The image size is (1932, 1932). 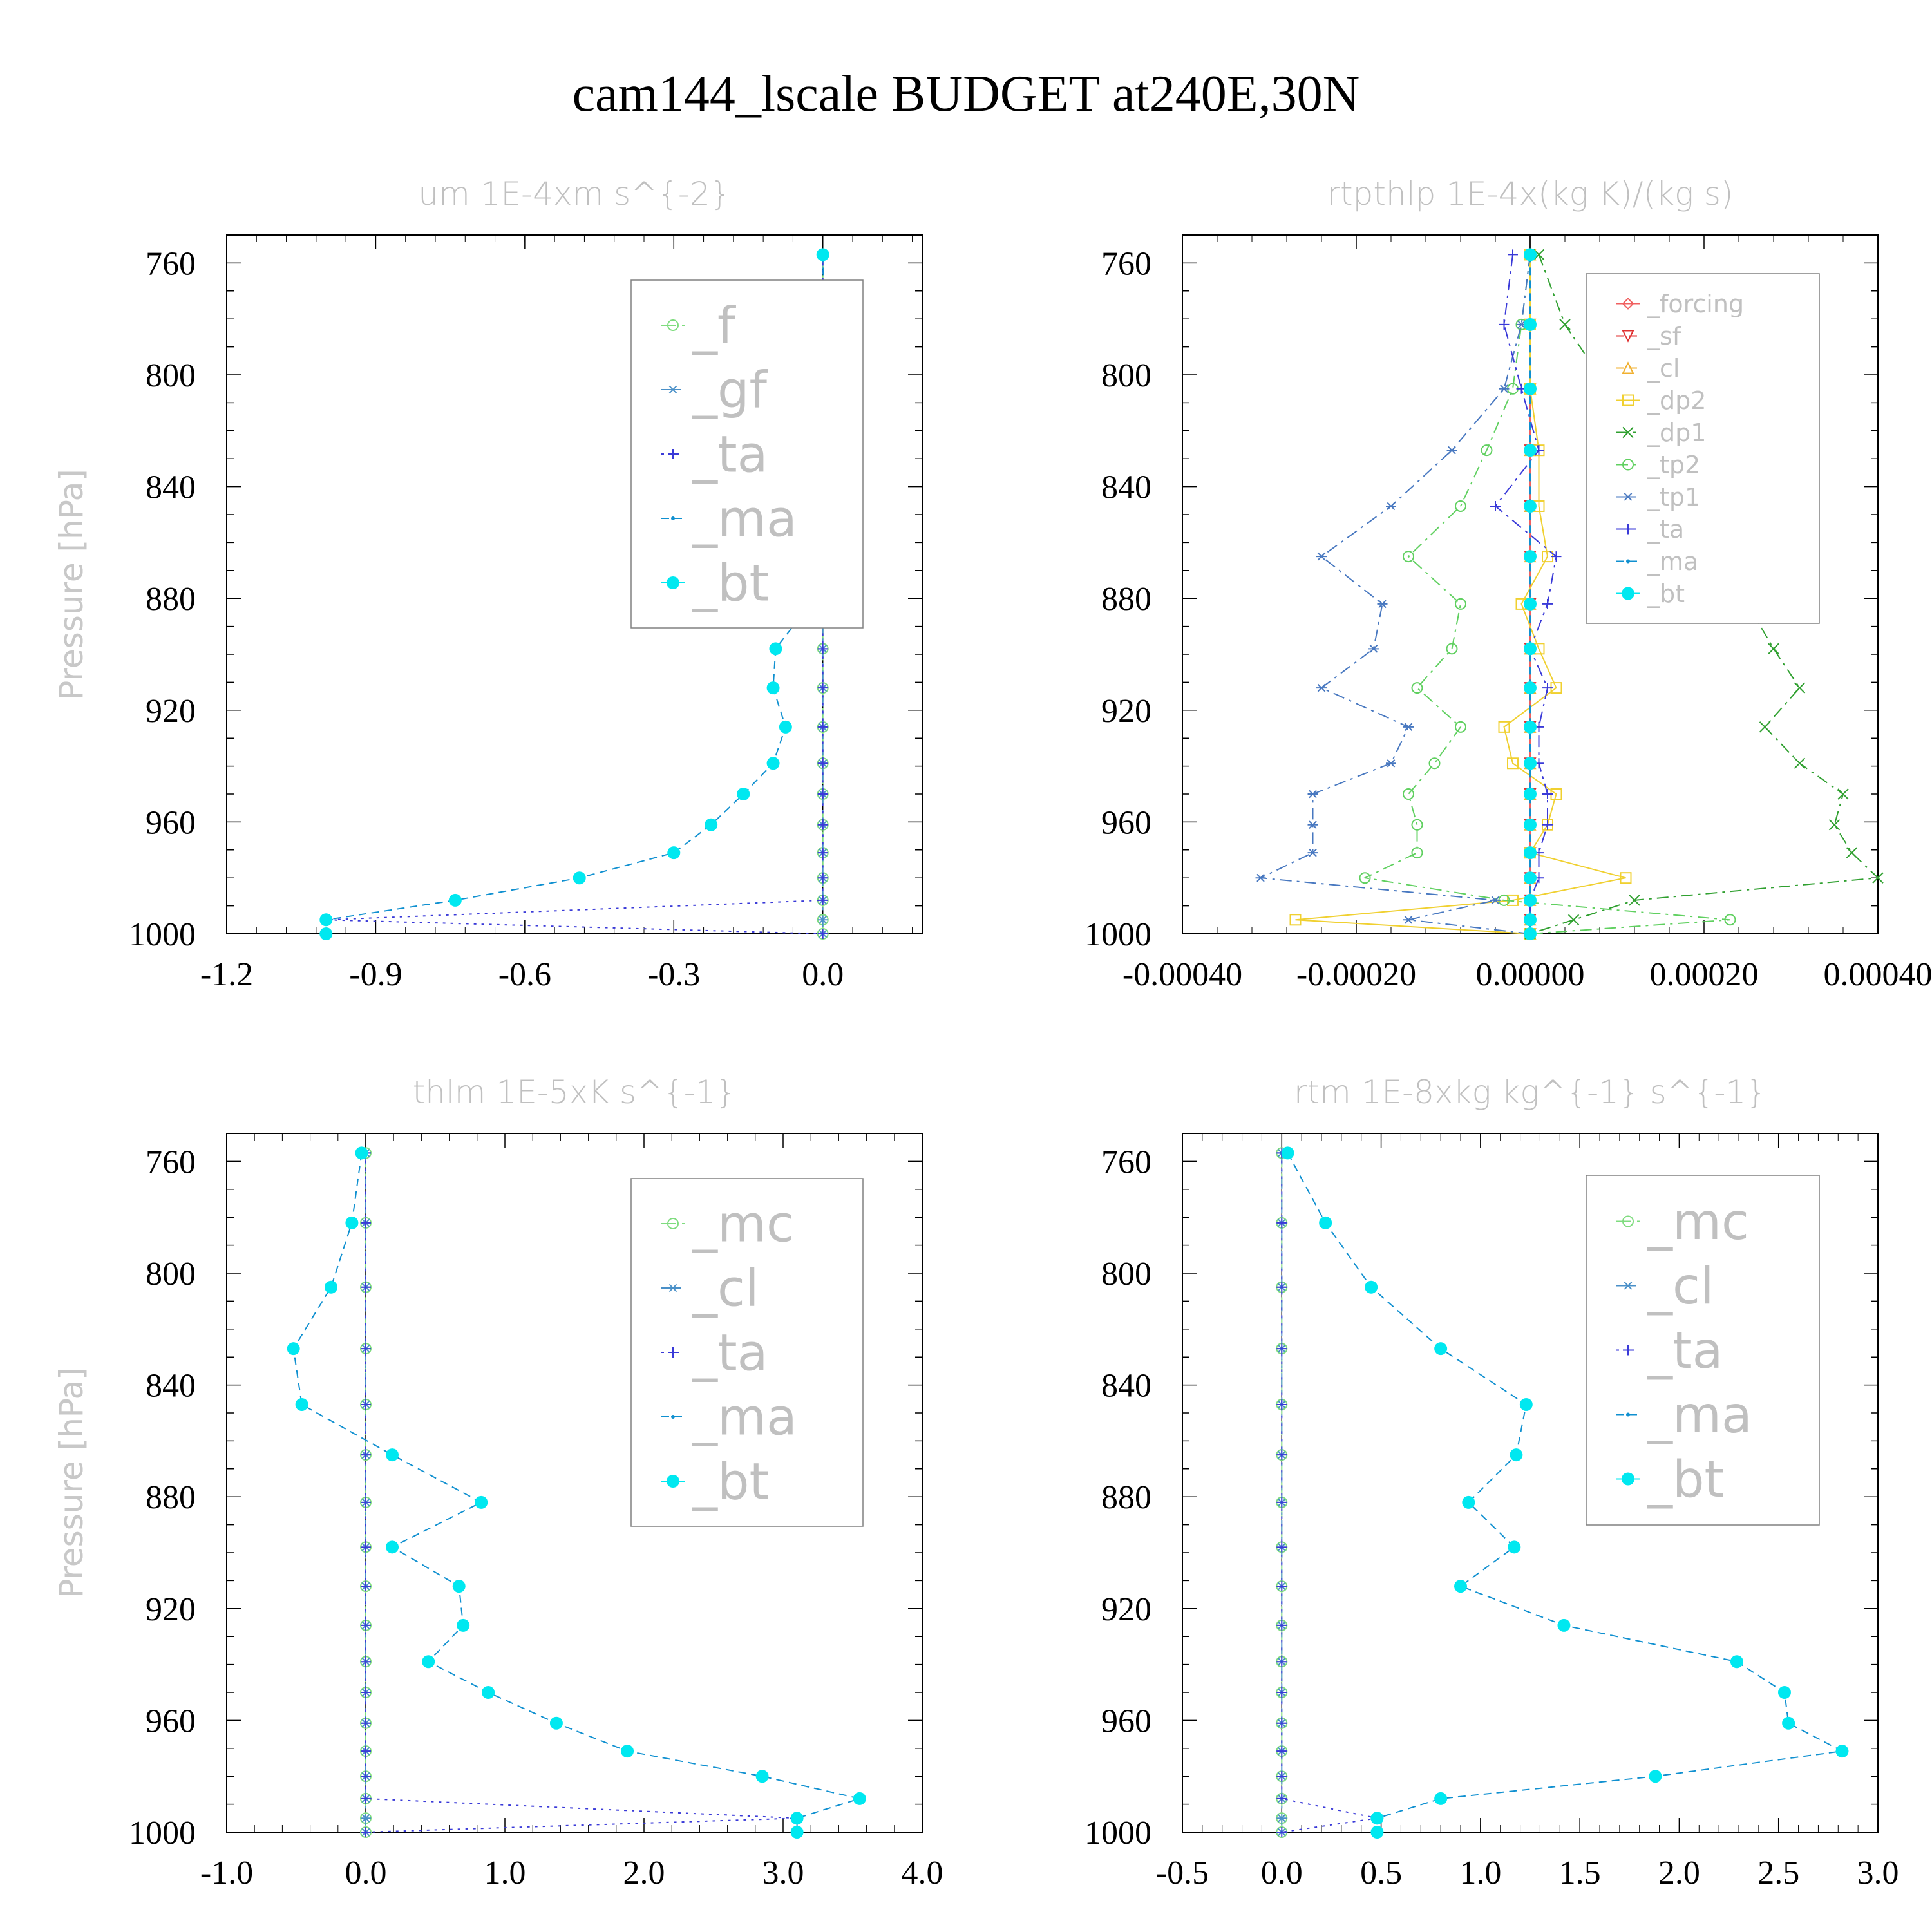 What do you see at coordinates (366, 1873) in the screenshot?
I see `x-tick-label: 0.0` at bounding box center [366, 1873].